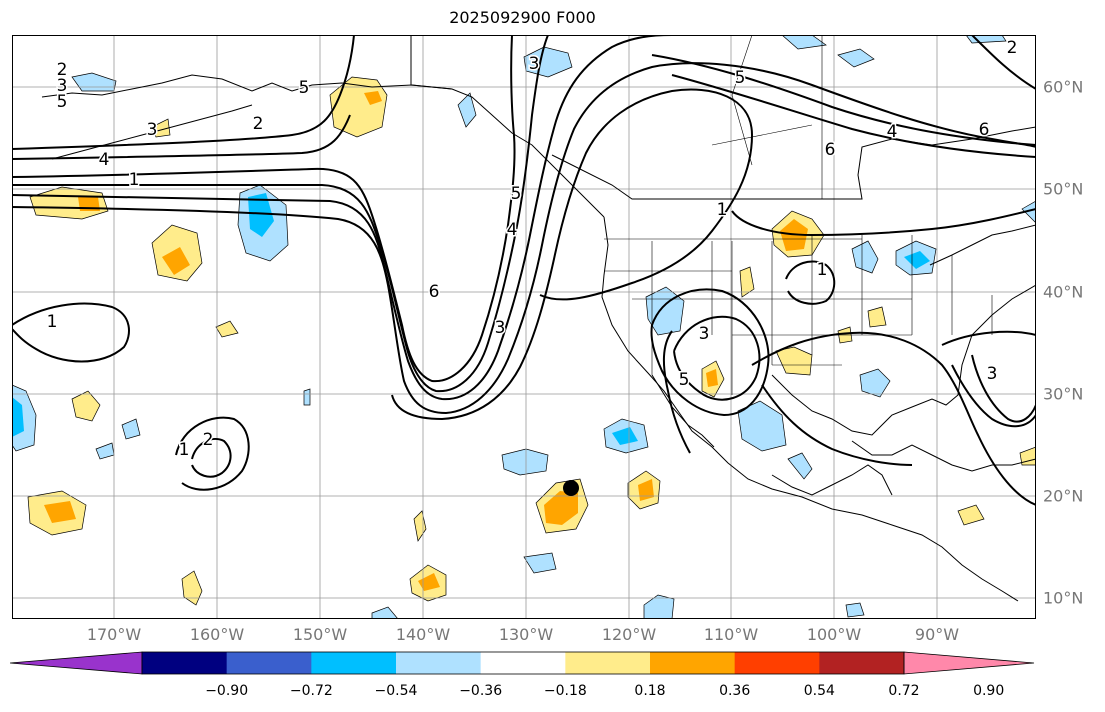 Image resolution: width=1105 pixels, height=712 pixels. I want to click on latitude-label: 60°N, so click(1063, 87).